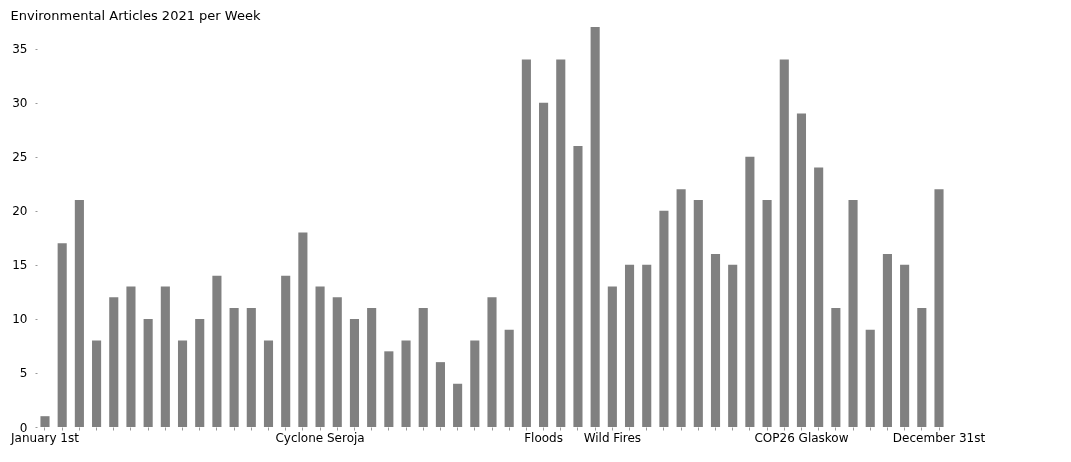  Describe the element at coordinates (20, 211) in the screenshot. I see `y-tick-label: 20` at that location.